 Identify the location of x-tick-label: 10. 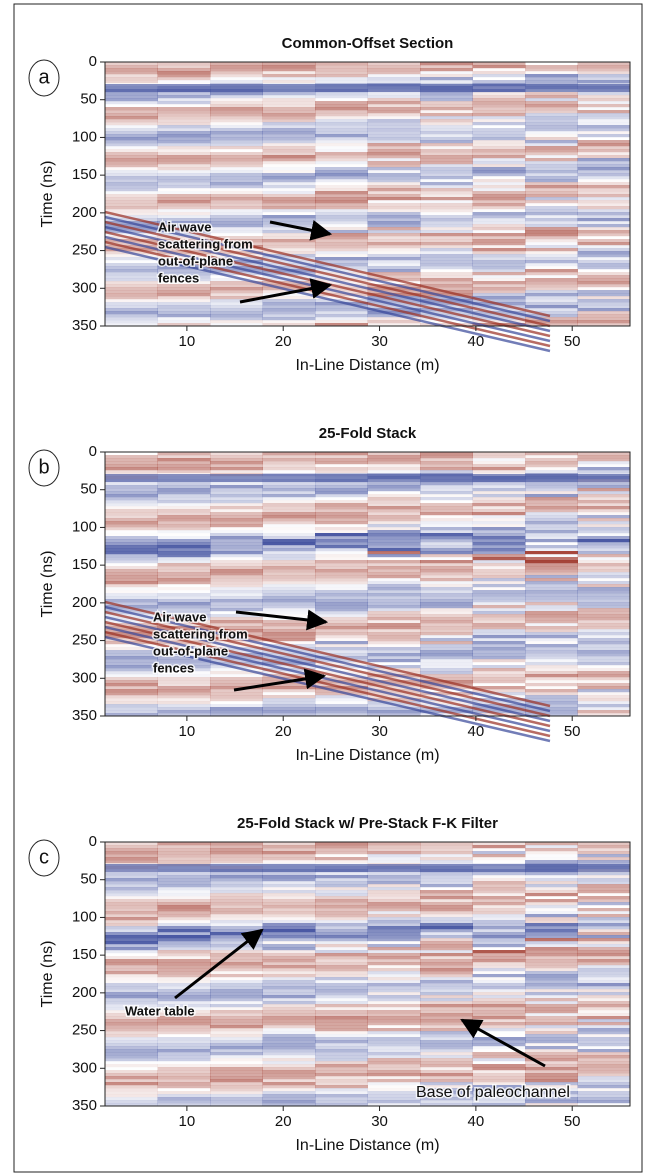
(187, 341).